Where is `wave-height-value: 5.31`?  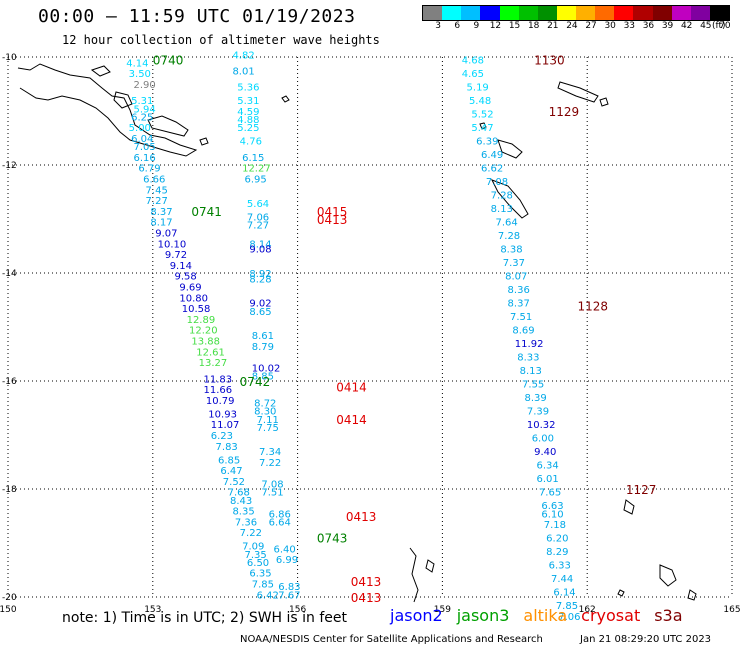 wave-height-value: 5.31 is located at coordinates (142, 101).